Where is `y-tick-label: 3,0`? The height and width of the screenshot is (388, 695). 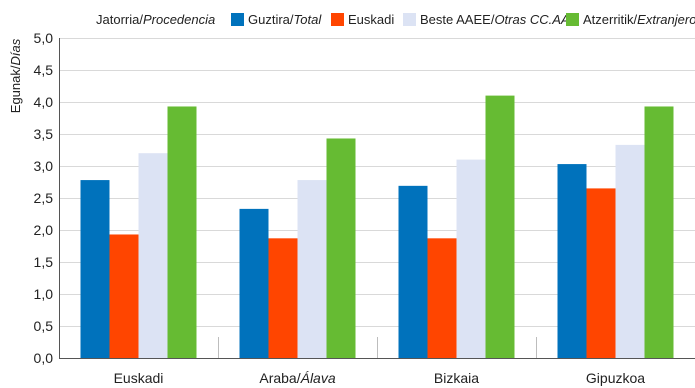 y-tick-label: 3,0 is located at coordinates (44, 166).